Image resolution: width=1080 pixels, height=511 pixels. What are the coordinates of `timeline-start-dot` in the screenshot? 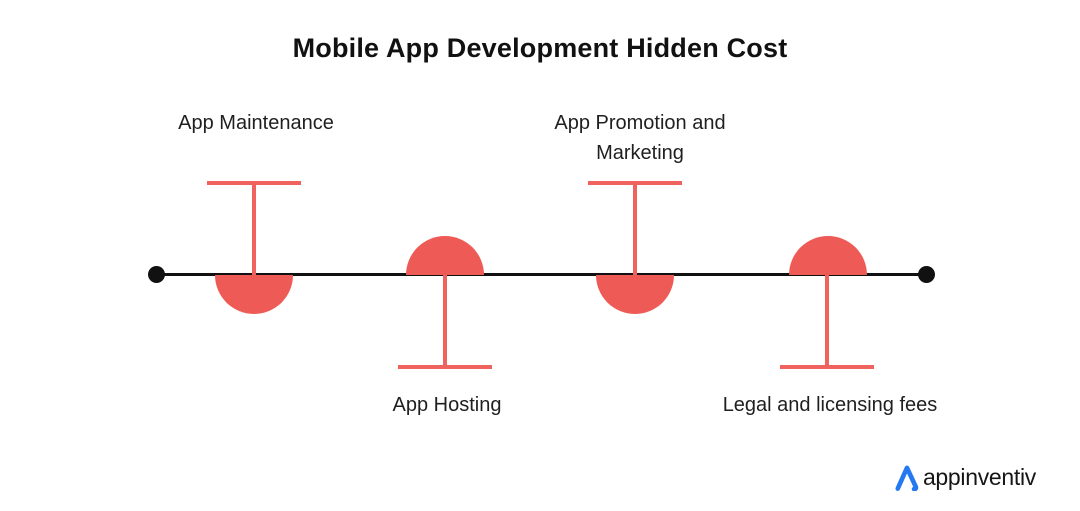 It's located at (156, 274).